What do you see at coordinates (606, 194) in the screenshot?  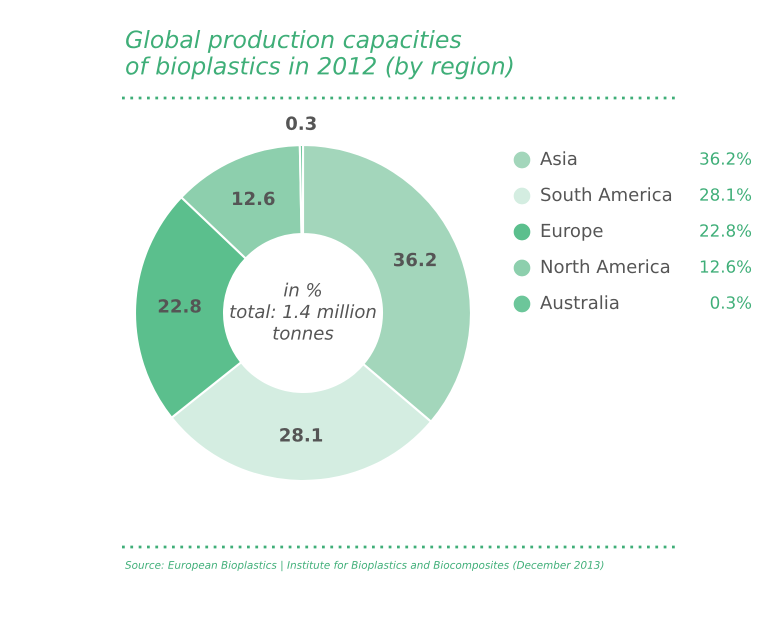 I see `legend-label: South America` at bounding box center [606, 194].